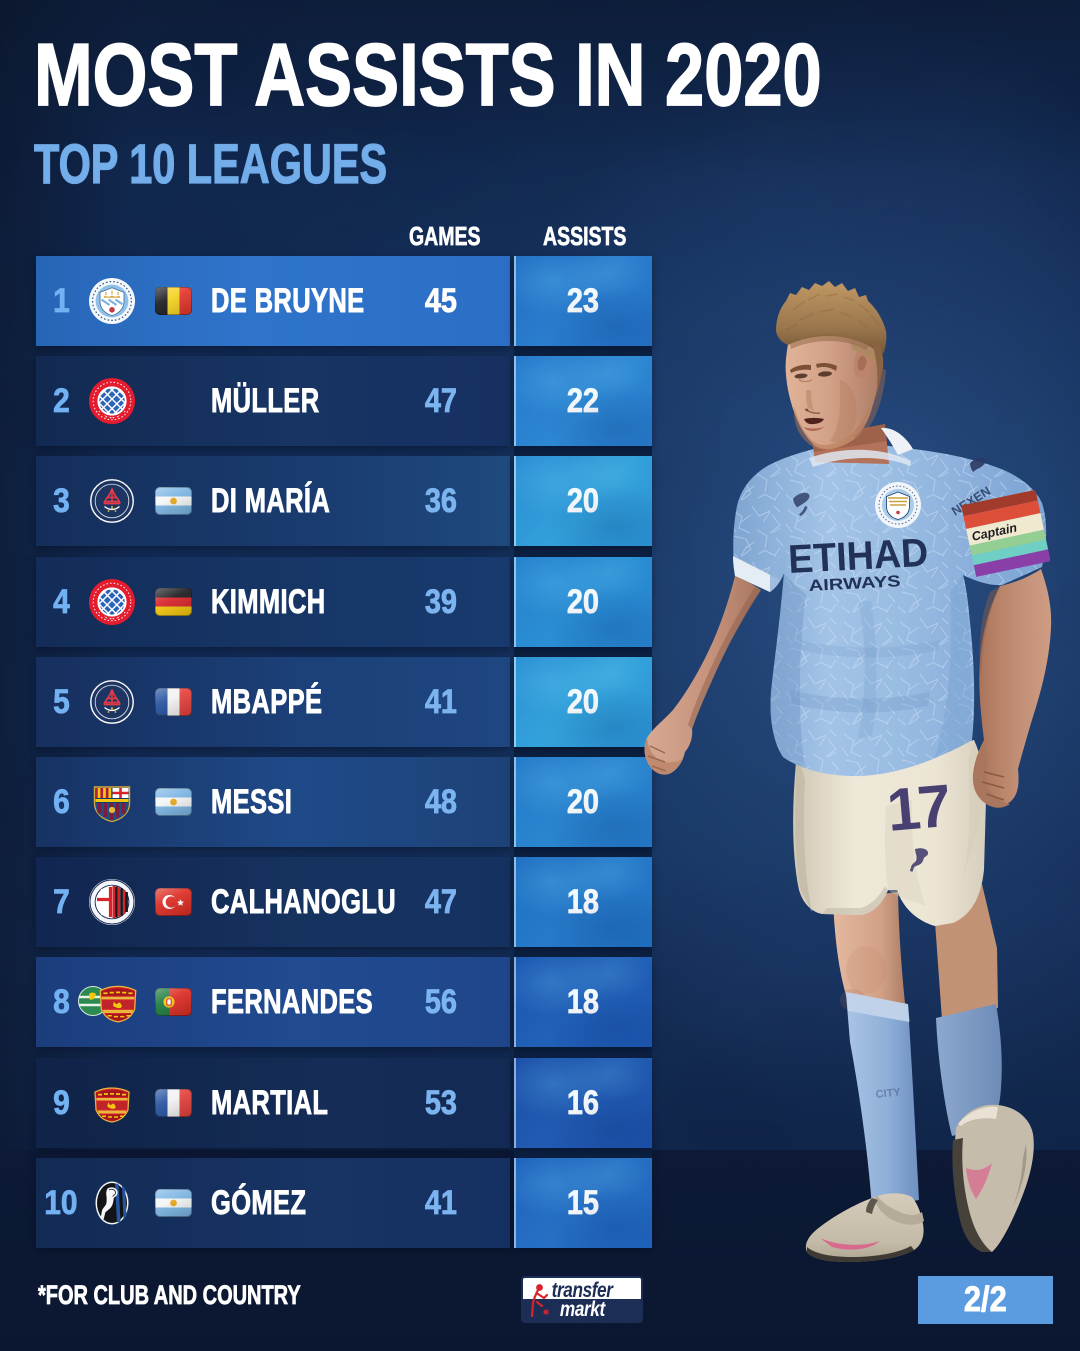  I want to click on svg-text: AIRWAYS, so click(854, 584).